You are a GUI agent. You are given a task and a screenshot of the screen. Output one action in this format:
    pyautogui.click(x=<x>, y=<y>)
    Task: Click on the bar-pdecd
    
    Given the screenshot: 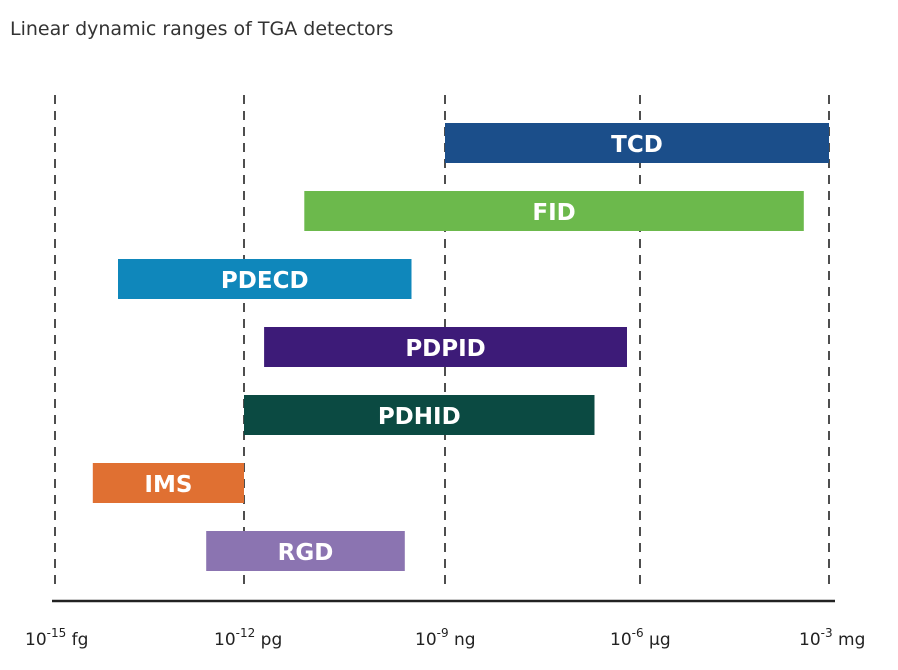 What is the action you would take?
    pyautogui.click(x=265, y=279)
    